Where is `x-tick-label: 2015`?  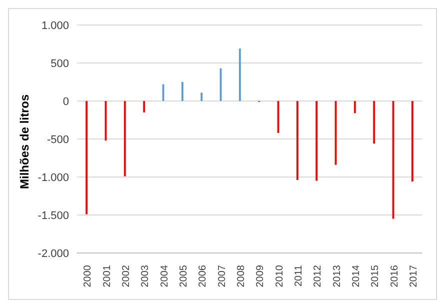 x-tick-label: 2015 is located at coordinates (376, 276).